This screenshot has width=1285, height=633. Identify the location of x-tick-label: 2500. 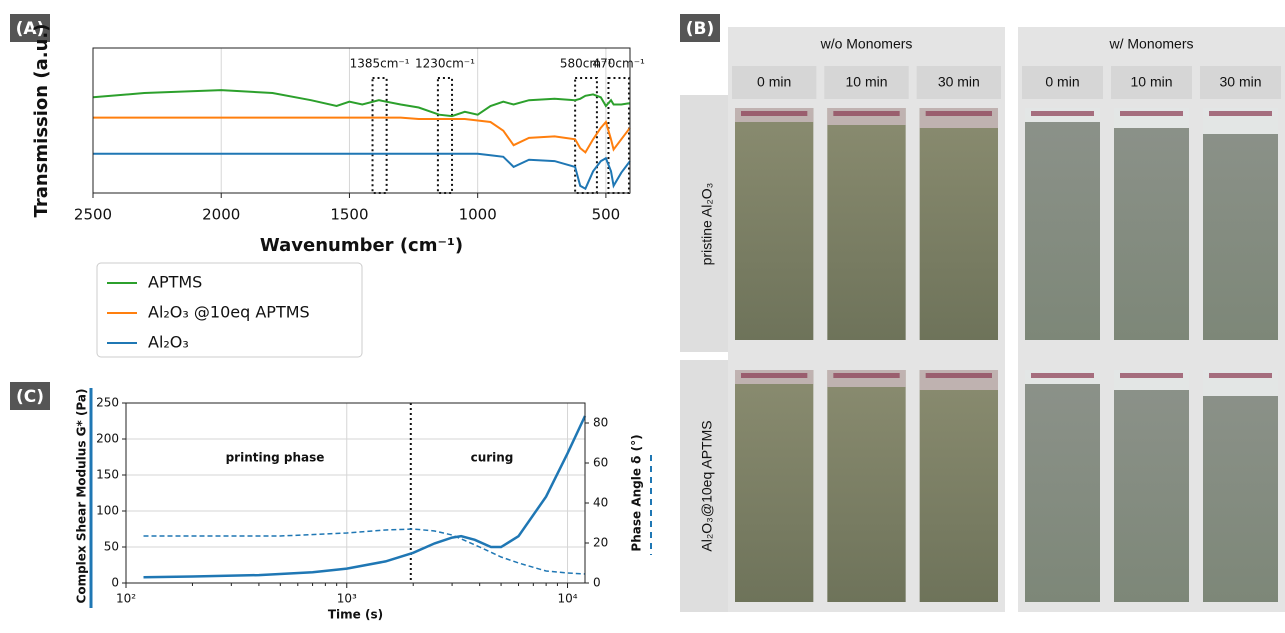
(93, 215).